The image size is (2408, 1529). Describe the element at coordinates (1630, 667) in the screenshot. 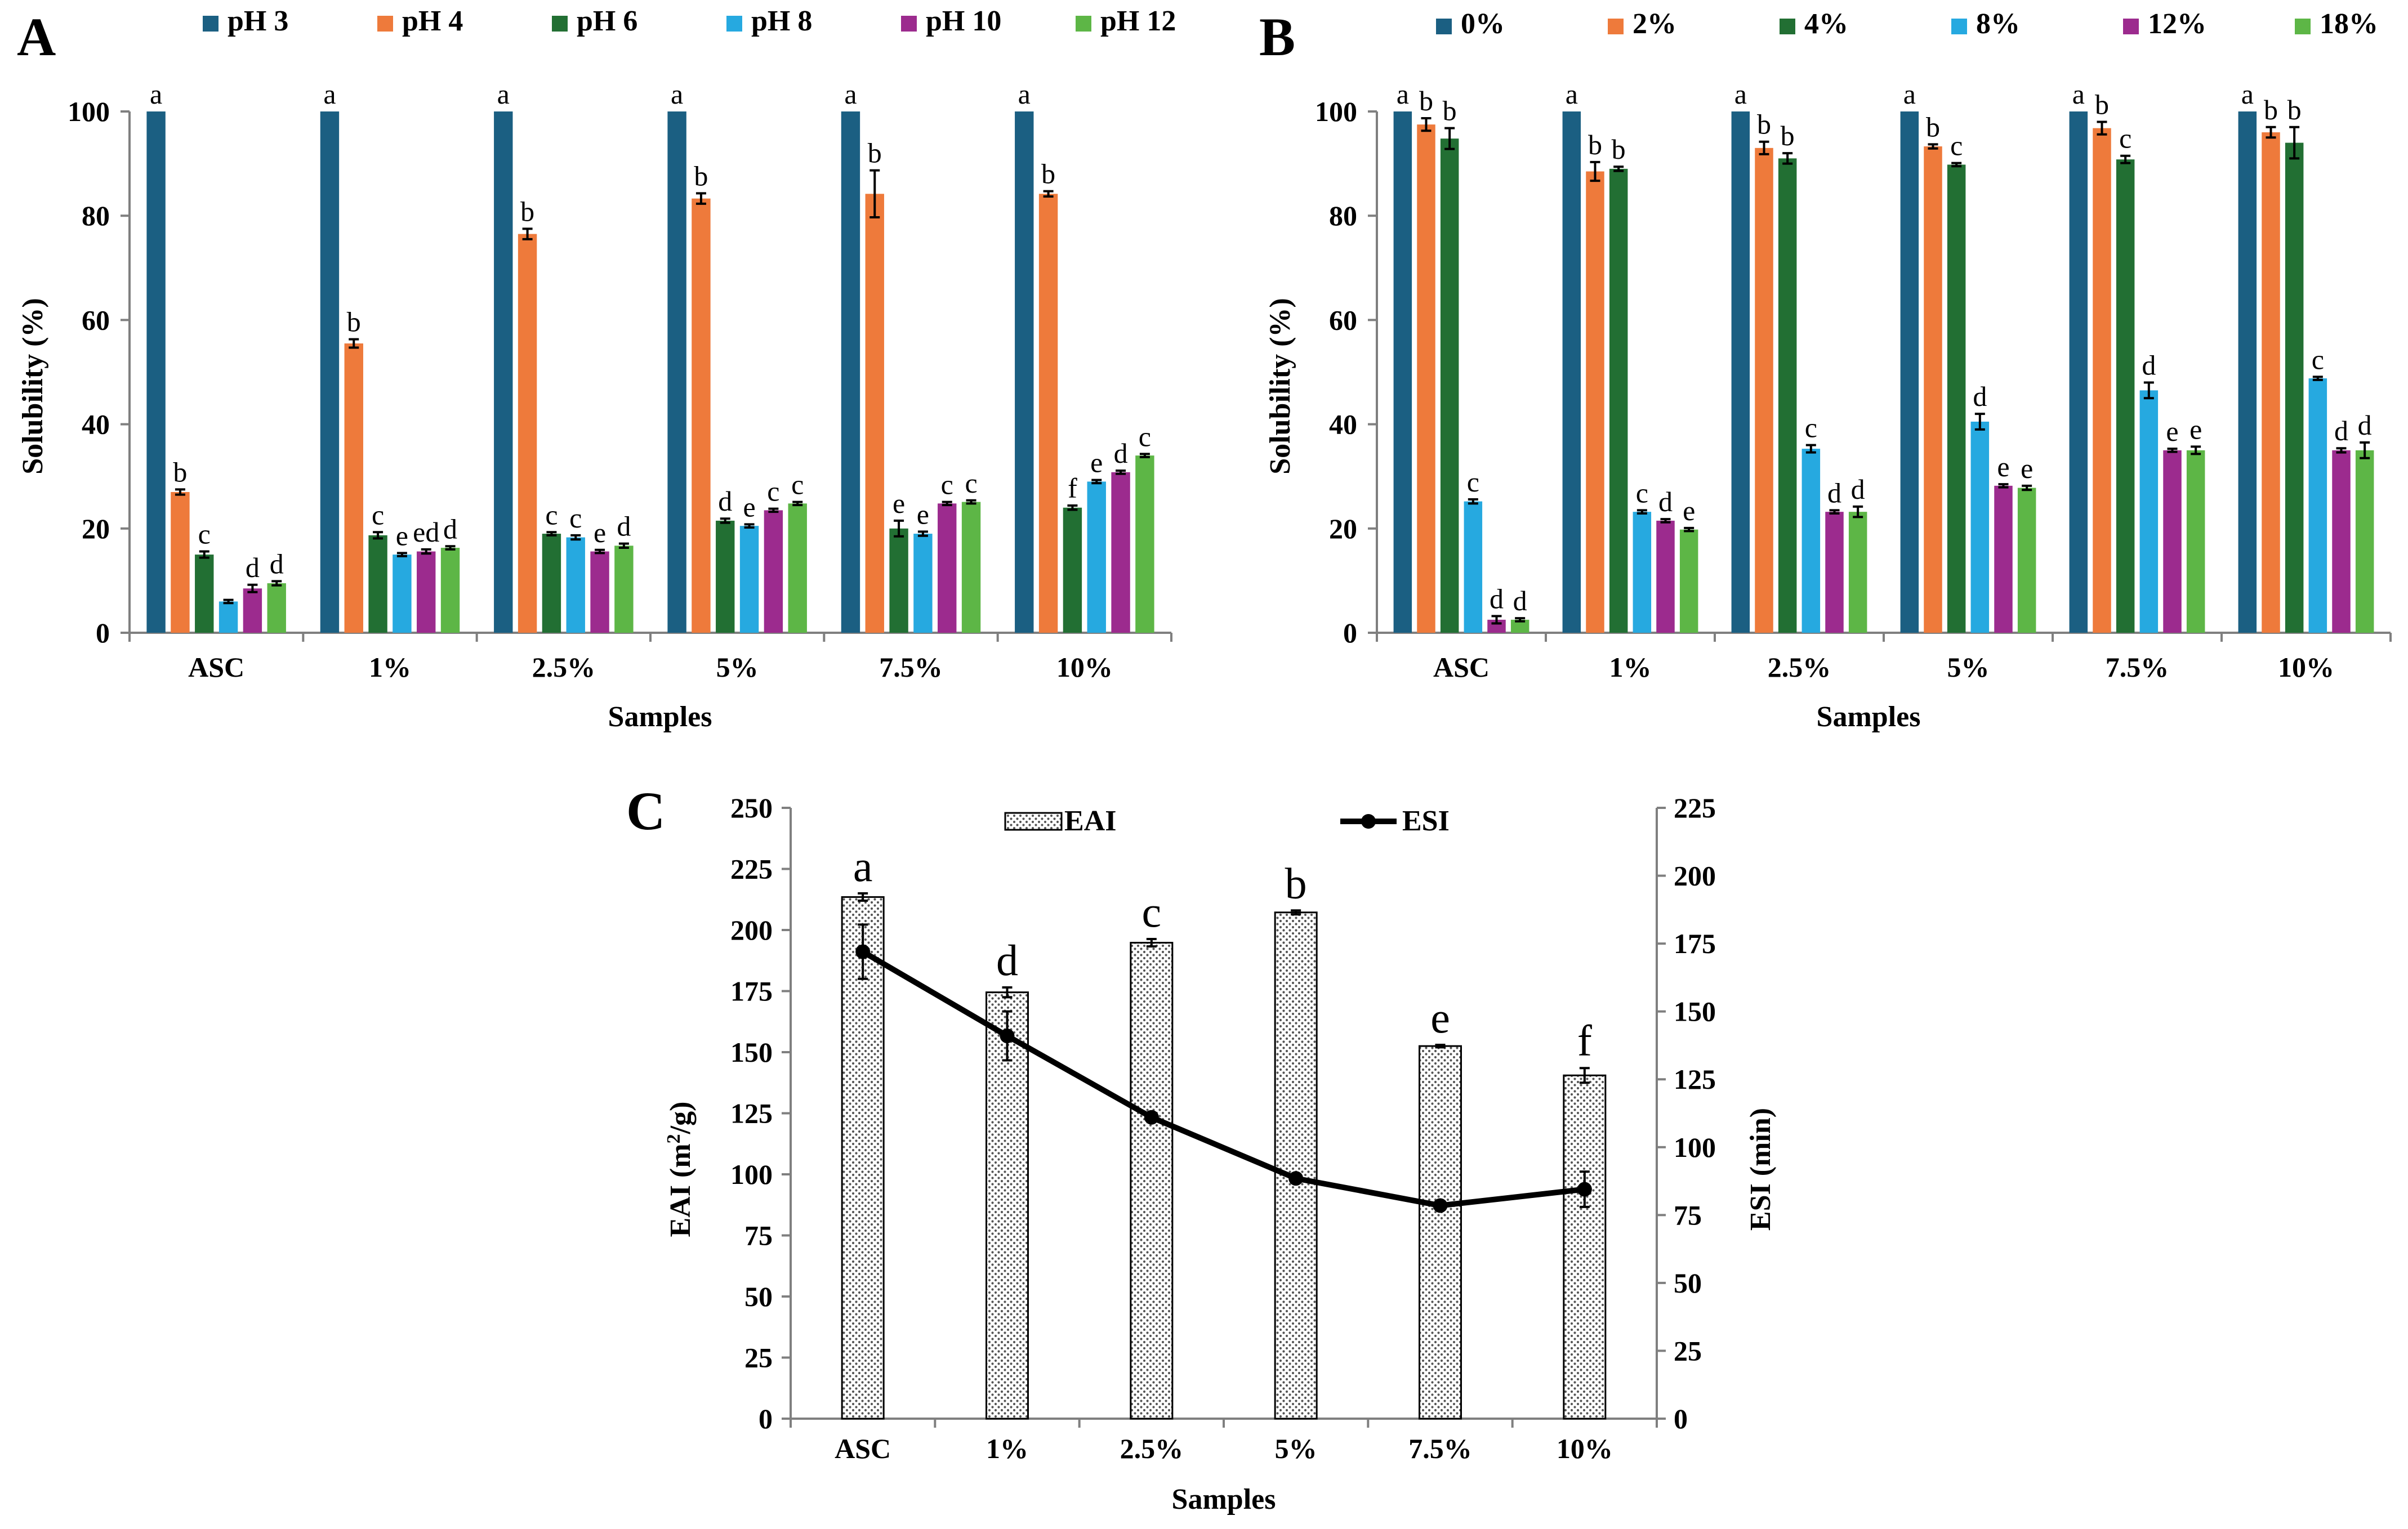

I see `x-tick-label: 1%` at that location.